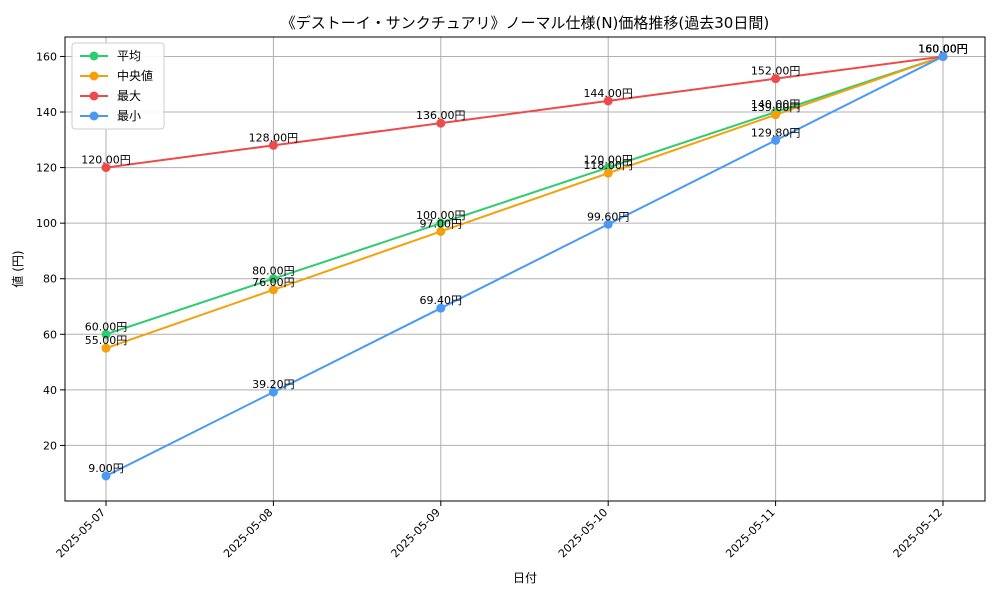 The height and width of the screenshot is (600, 1000). I want to click on y-tick-label: 20, so click(50, 445).